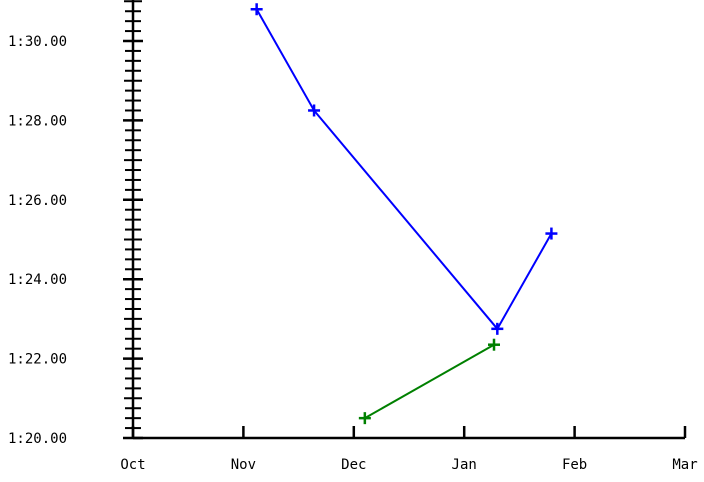 Image resolution: width=704 pixels, height=482 pixels. What do you see at coordinates (37, 280) in the screenshot?
I see `y-tick-label: 1:24.00` at bounding box center [37, 280].